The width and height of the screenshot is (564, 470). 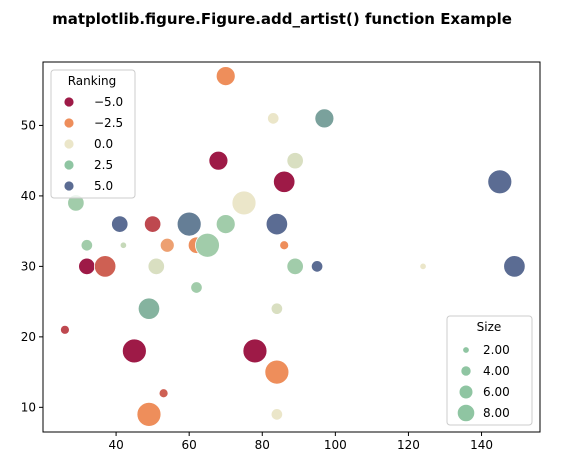 I want to click on hue-legend-label: −5.0, so click(x=108, y=102).